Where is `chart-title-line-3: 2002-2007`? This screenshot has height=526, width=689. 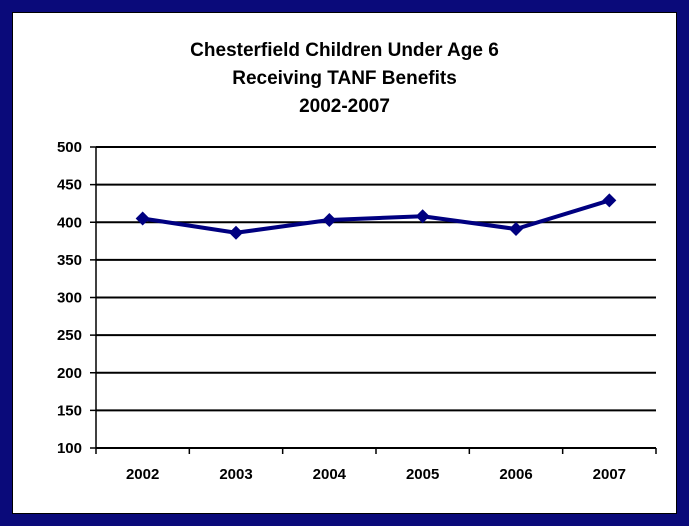
chart-title-line-3: 2002-2007 is located at coordinates (344, 106).